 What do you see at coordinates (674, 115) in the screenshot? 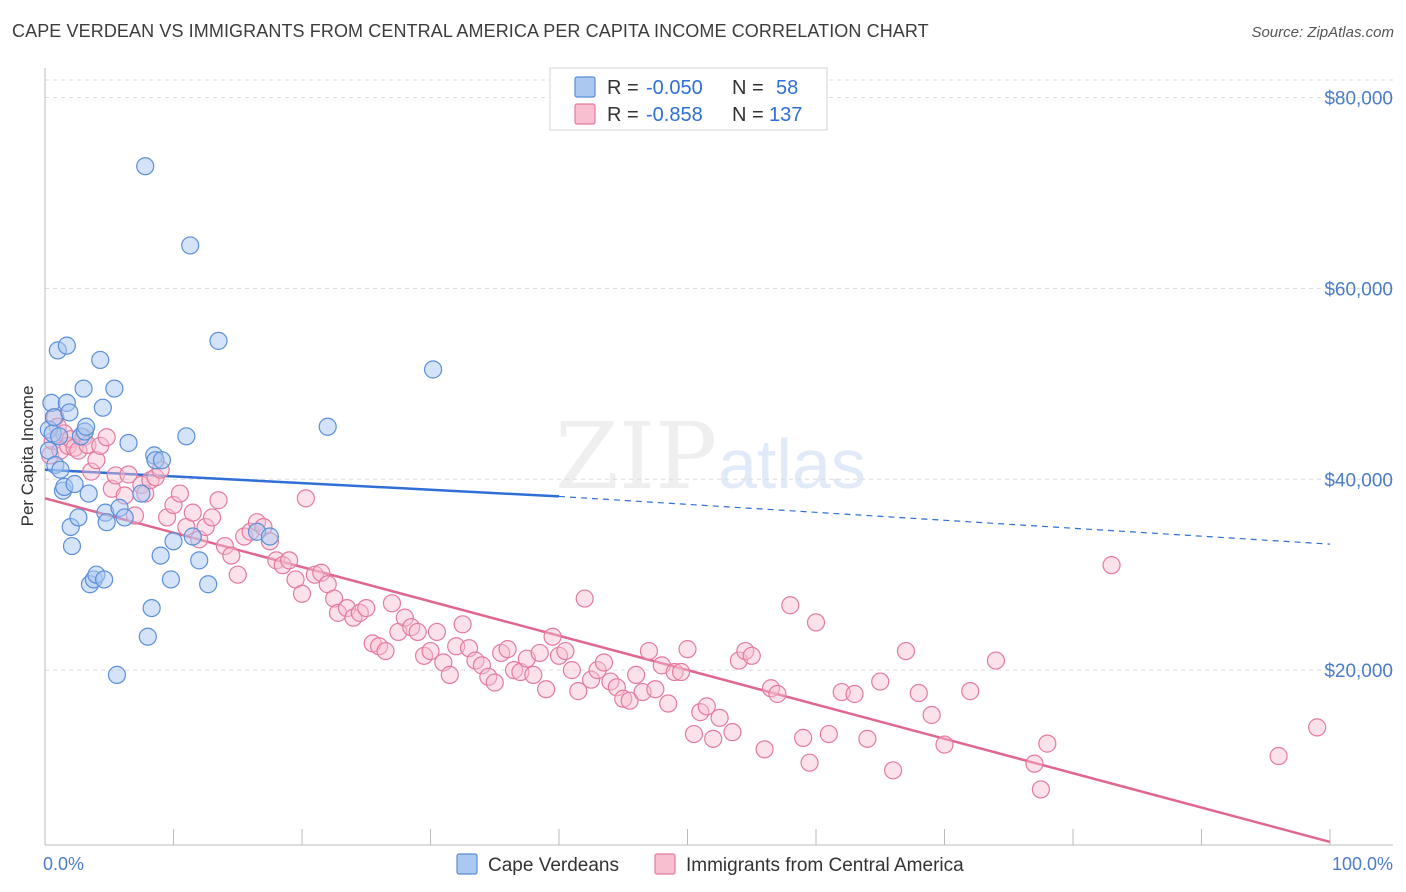
I see `legend-r-value-2: -0.858` at bounding box center [674, 115].